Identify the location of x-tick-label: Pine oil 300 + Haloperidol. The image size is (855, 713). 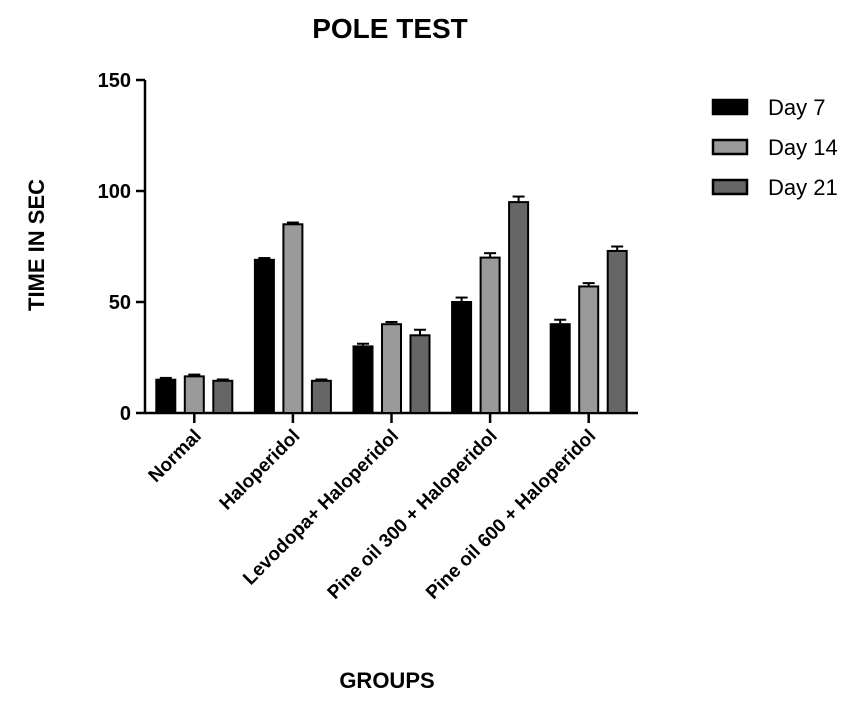
(413, 515).